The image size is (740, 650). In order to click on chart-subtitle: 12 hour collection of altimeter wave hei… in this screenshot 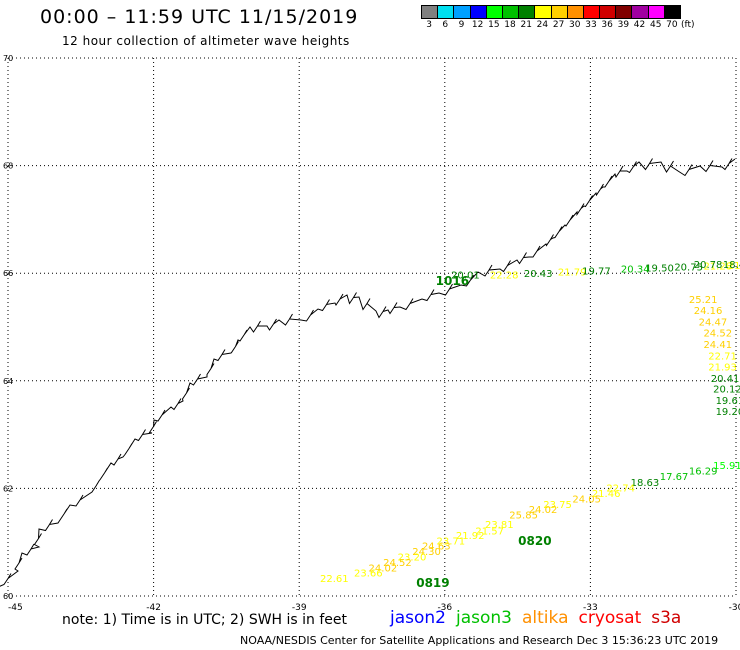, I will do `click(206, 41)`.